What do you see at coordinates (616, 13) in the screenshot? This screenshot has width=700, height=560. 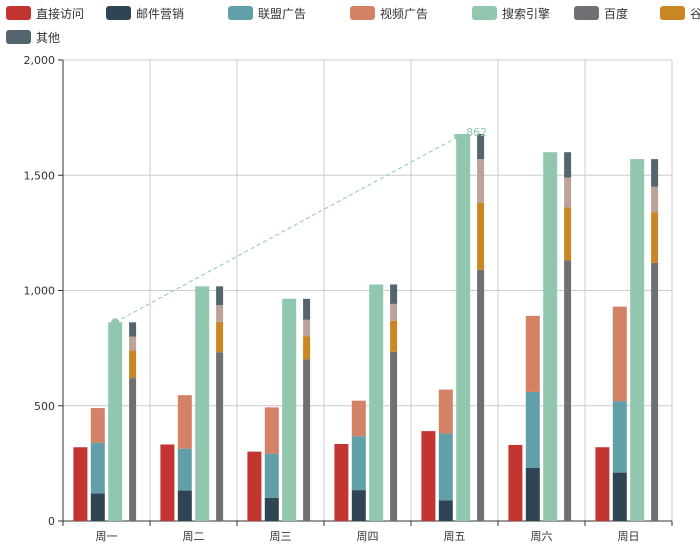 I see `legend-label: 百度` at bounding box center [616, 13].